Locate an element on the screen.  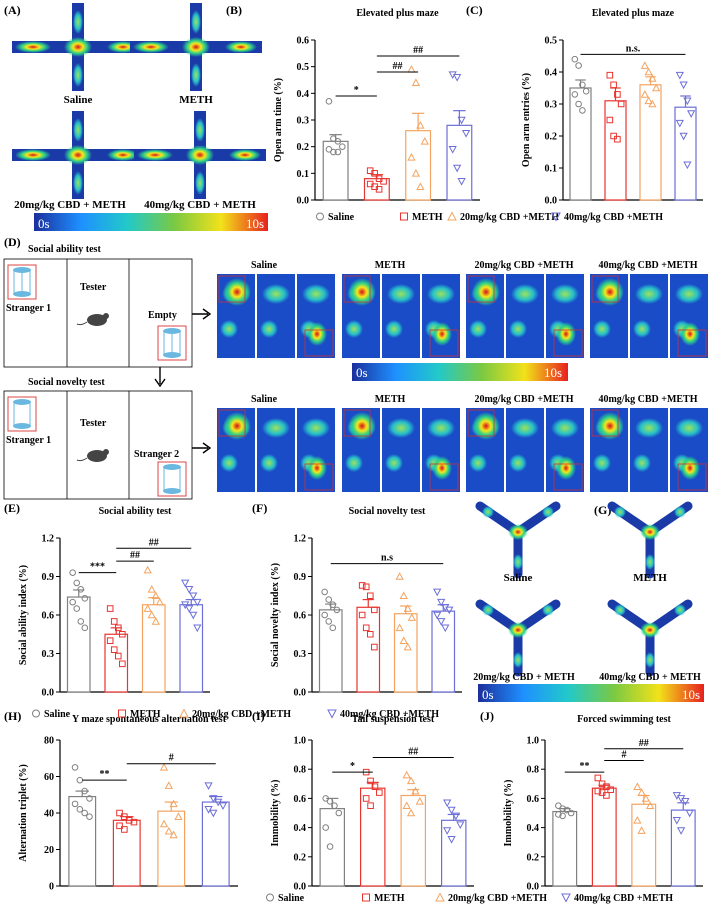
bar-meth is located at coordinates (116, 663).